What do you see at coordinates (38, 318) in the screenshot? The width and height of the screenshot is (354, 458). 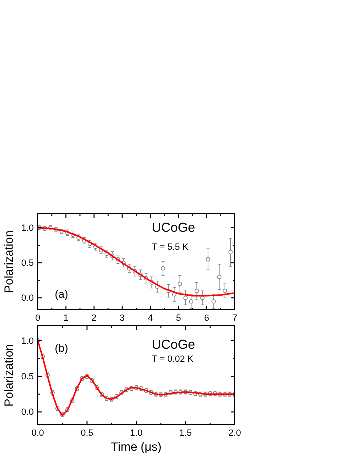 I see `x-tick-label: 0` at bounding box center [38, 318].